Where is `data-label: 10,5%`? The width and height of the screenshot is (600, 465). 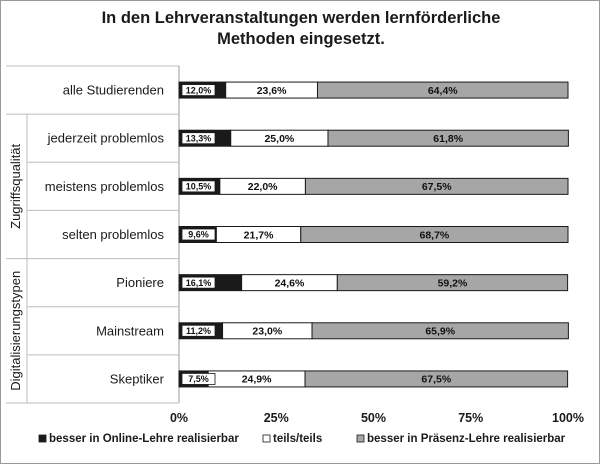 data-label: 10,5% is located at coordinates (199, 187).